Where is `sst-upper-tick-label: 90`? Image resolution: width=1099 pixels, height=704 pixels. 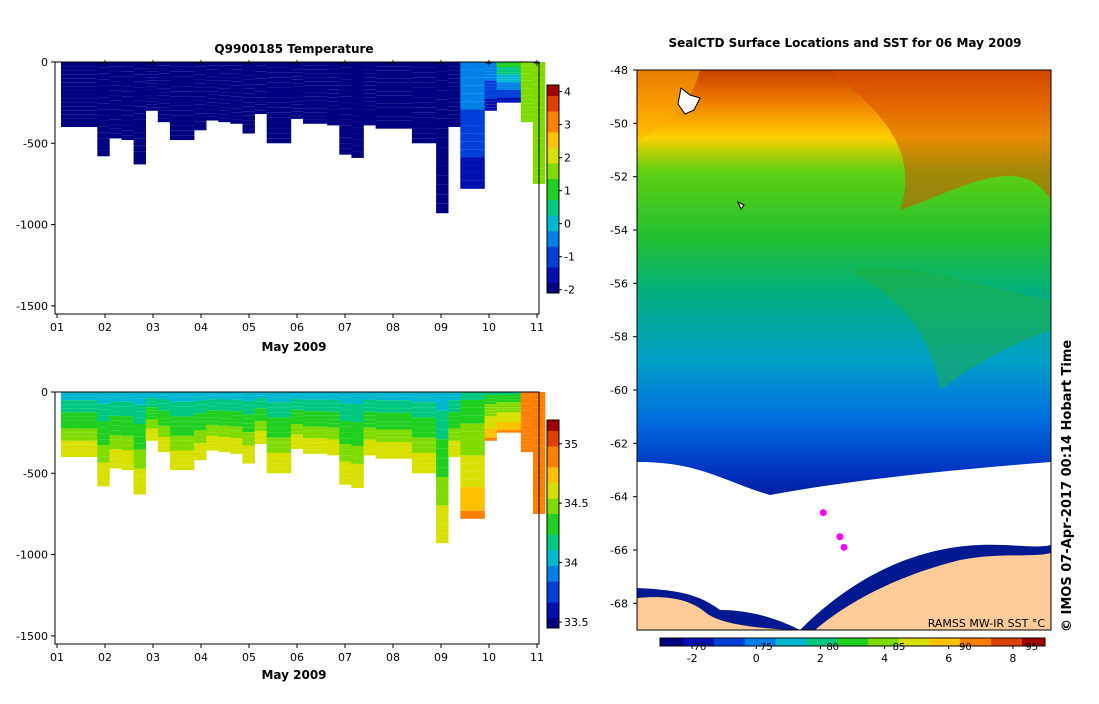 sst-upper-tick-label: 90 is located at coordinates (965, 647).